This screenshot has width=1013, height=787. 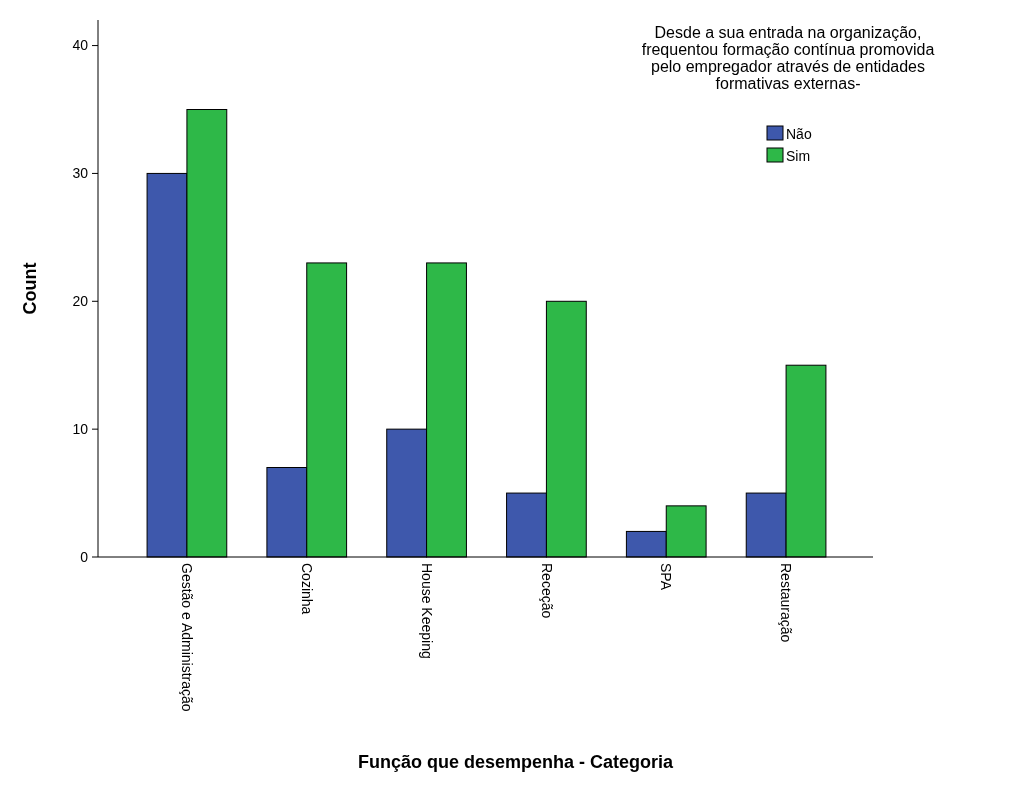 What do you see at coordinates (516, 762) in the screenshot?
I see `x-axis-title: Função que desempenha - Categoria` at bounding box center [516, 762].